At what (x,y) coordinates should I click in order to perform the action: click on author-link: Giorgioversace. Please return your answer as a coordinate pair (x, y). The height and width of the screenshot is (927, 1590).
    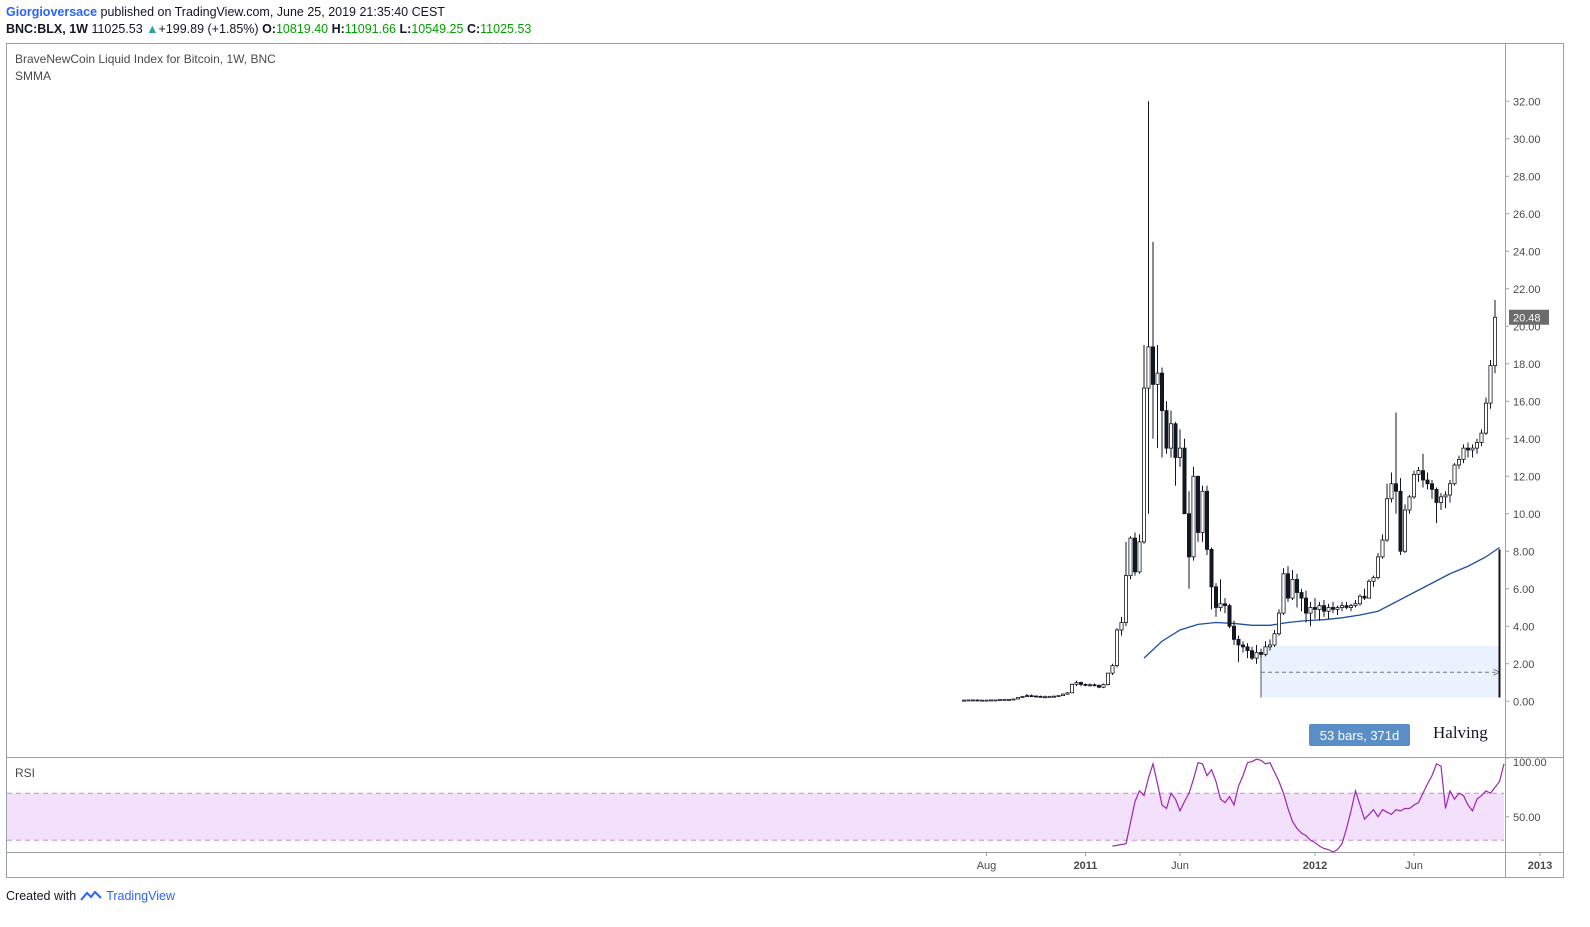
    Looking at the image, I should click on (52, 12).